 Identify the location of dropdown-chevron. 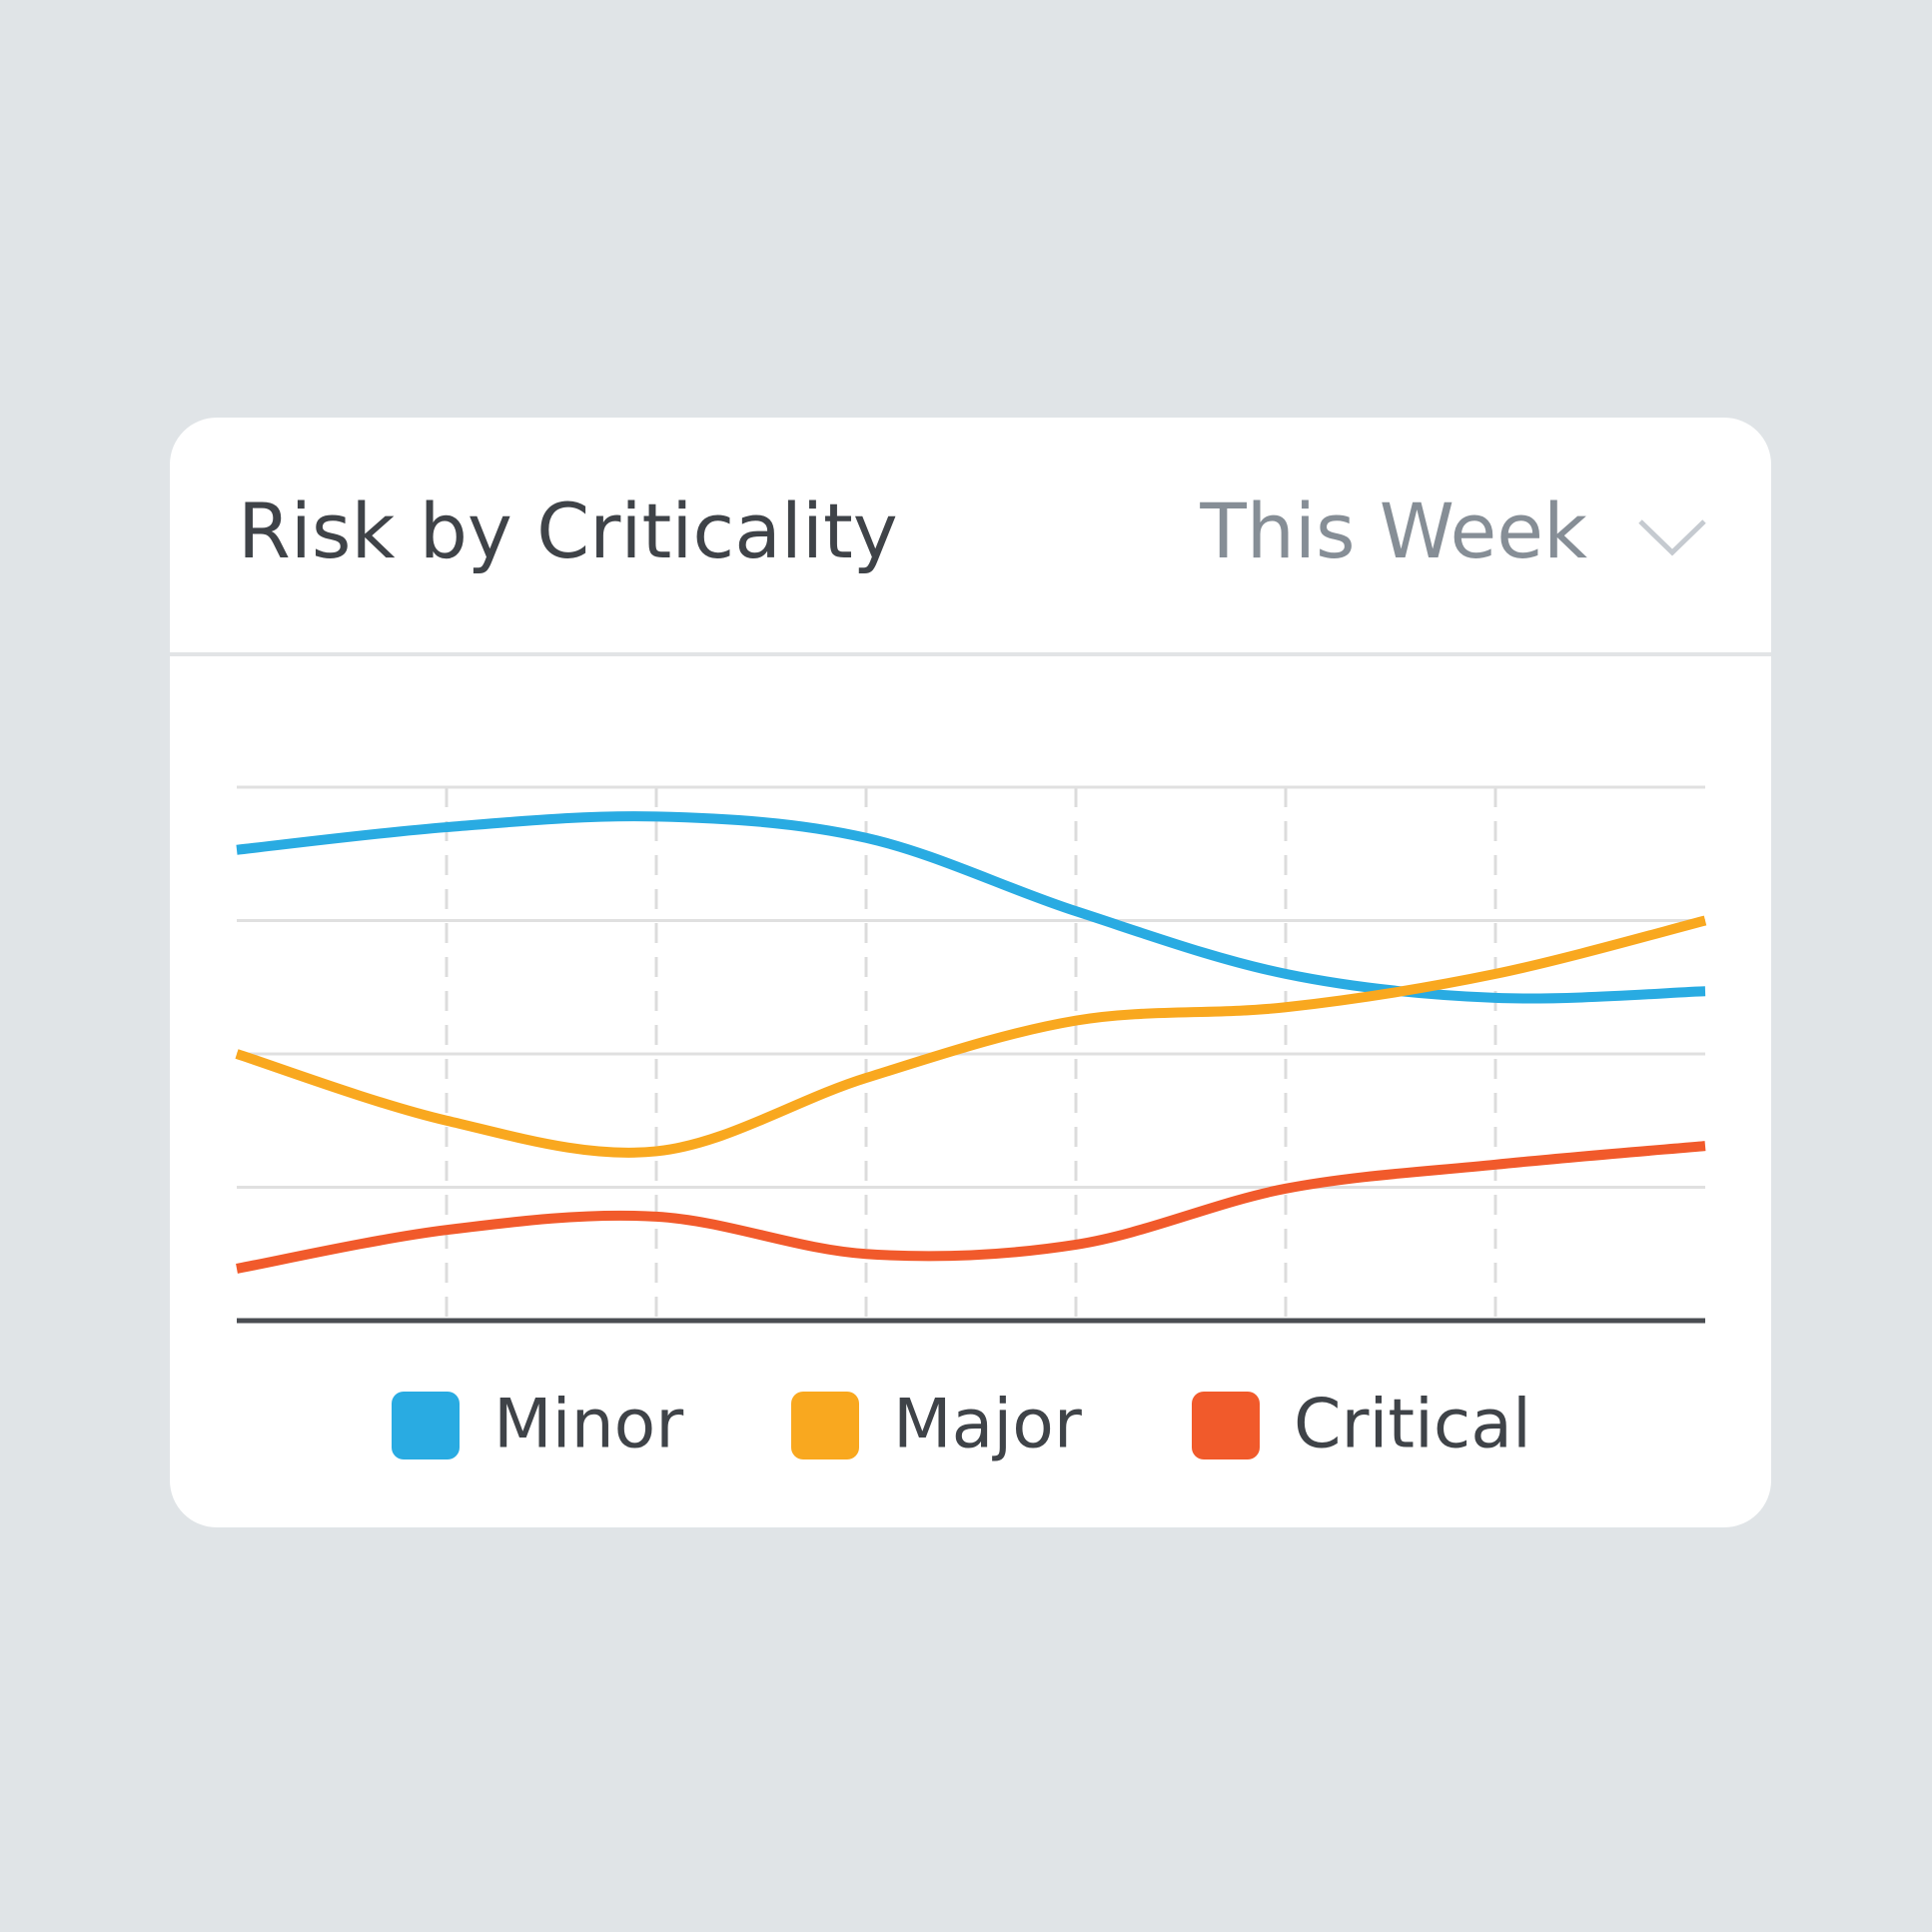
(1672, 537).